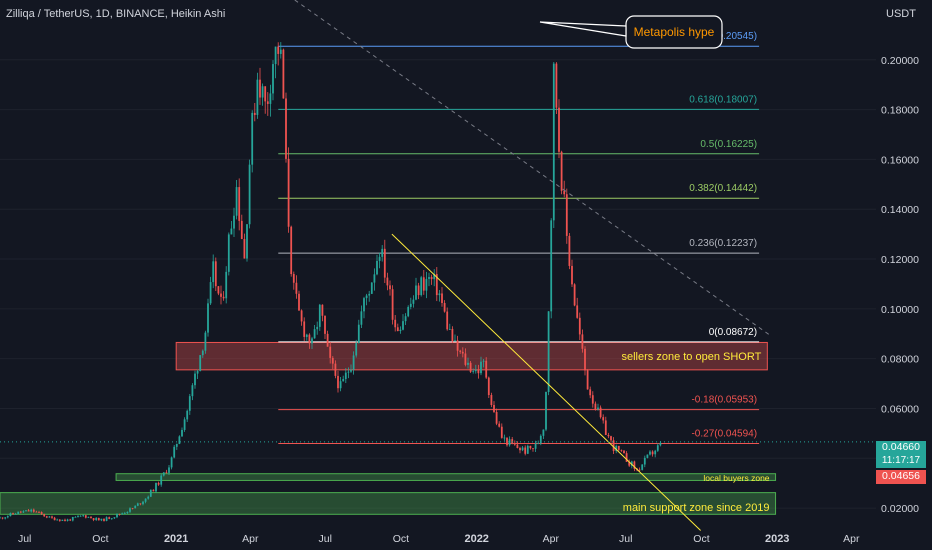  I want to click on price-unit-label: USDT, so click(901, 14).